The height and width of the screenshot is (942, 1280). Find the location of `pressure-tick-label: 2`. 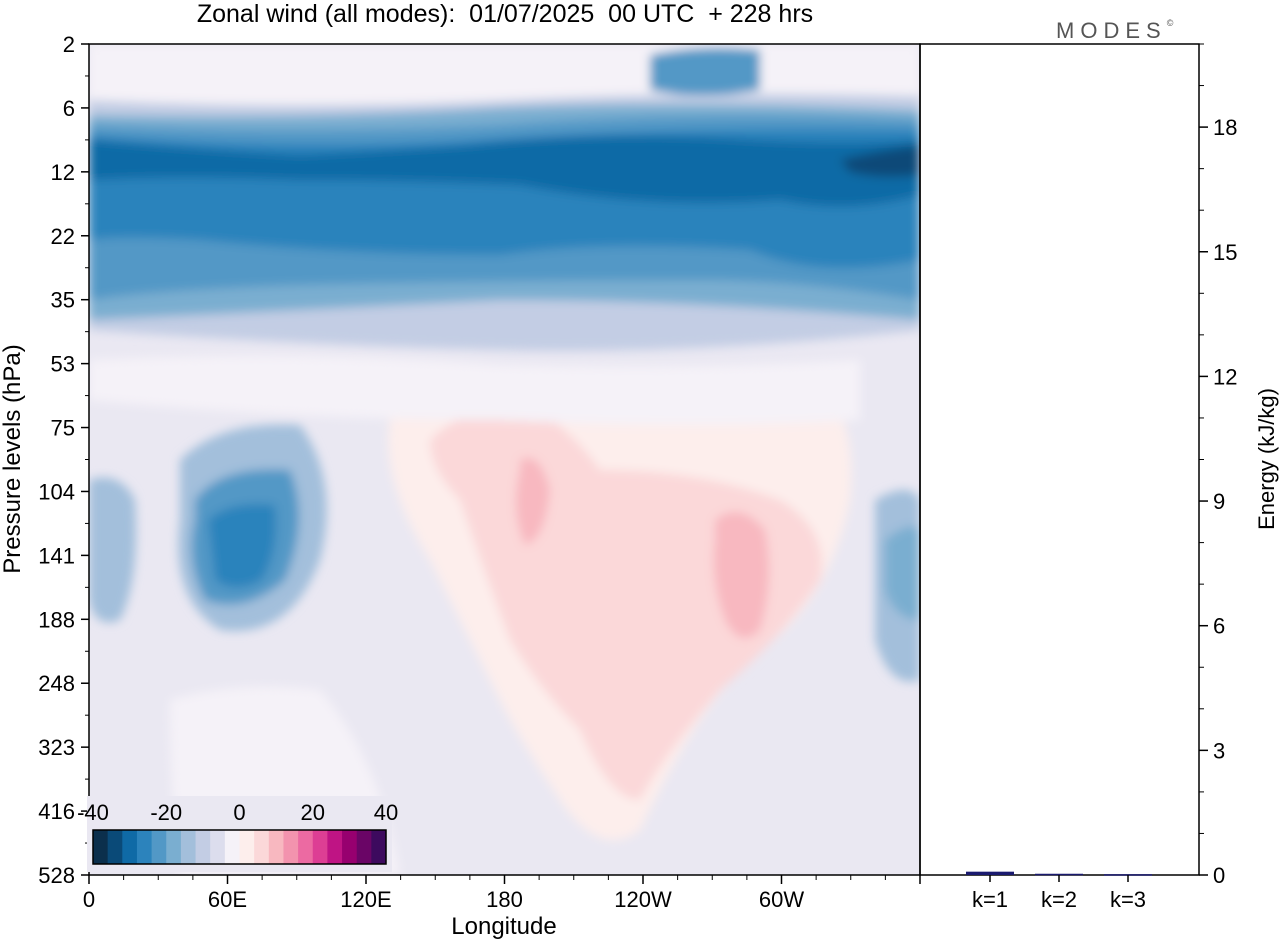

pressure-tick-label: 2 is located at coordinates (69, 44).